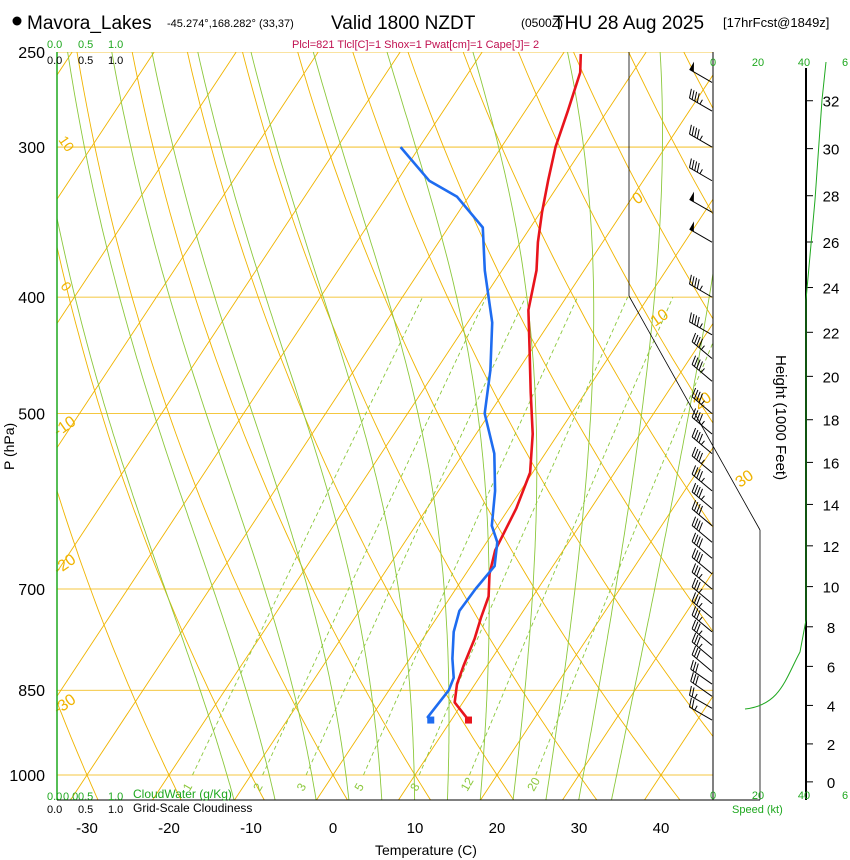 Image resolution: width=850 pixels, height=860 pixels. What do you see at coordinates (831, 745) in the screenshot?
I see `height-tick-label: 2` at bounding box center [831, 745].